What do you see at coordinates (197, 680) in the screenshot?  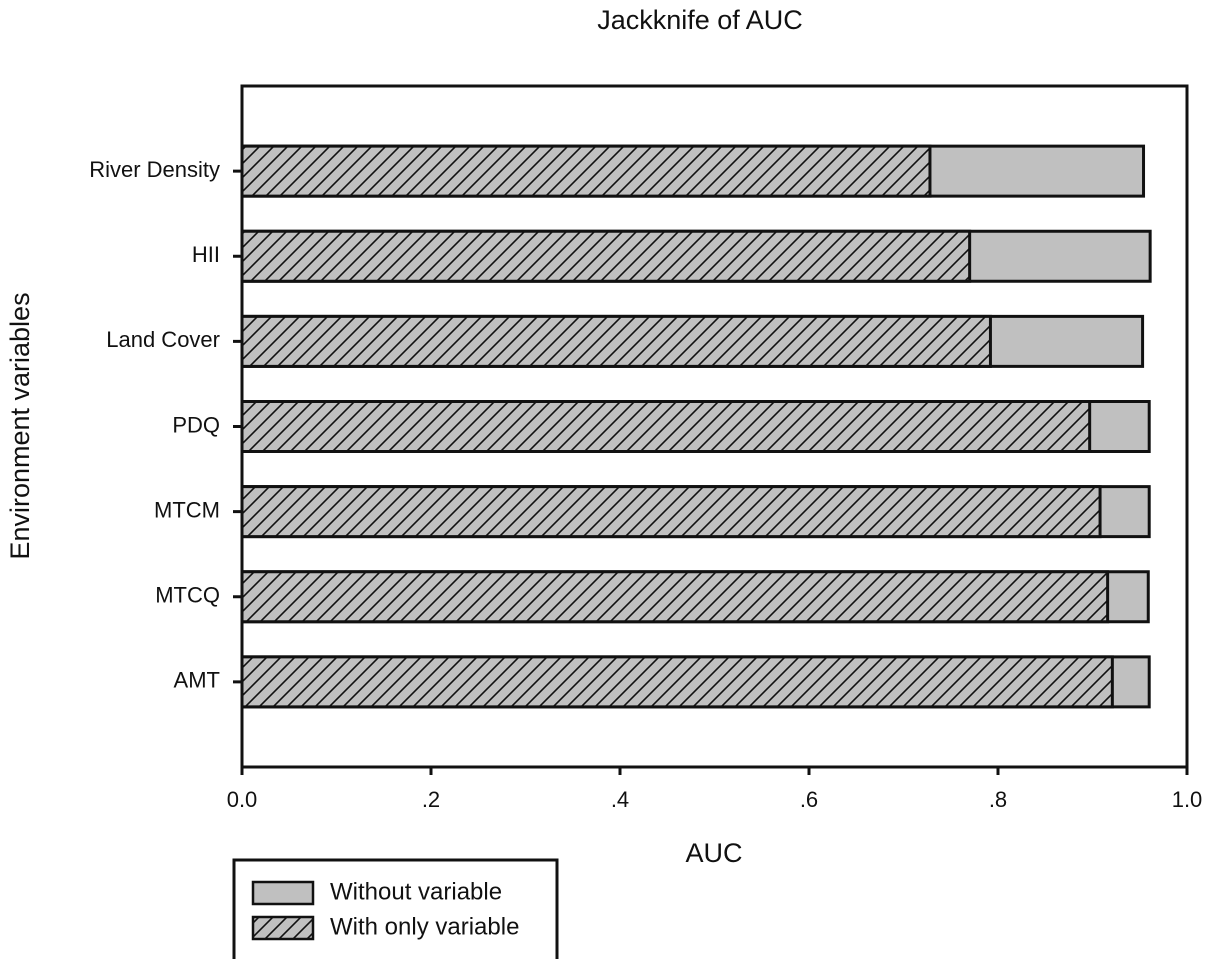 I see `y-tick-label: AMT` at bounding box center [197, 680].